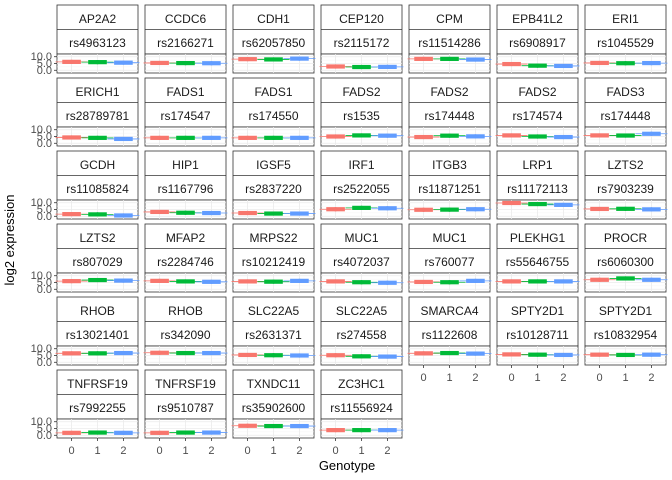  Describe the element at coordinates (537, 335) in the screenshot. I see `strip-snp-label: rs10128711` at that location.